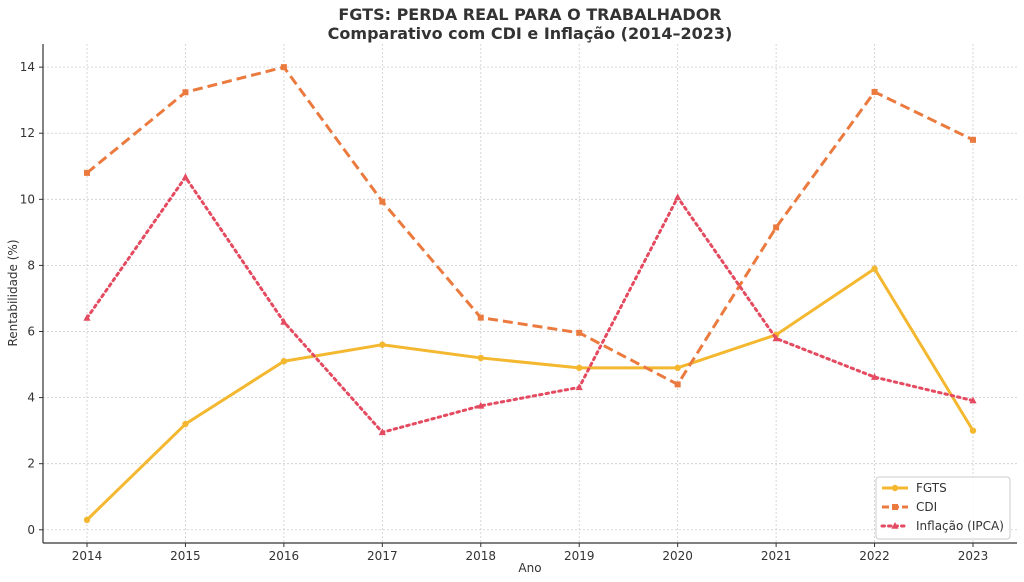  What do you see at coordinates (579, 556) in the screenshot?
I see `x-tick-label: 2019` at bounding box center [579, 556].